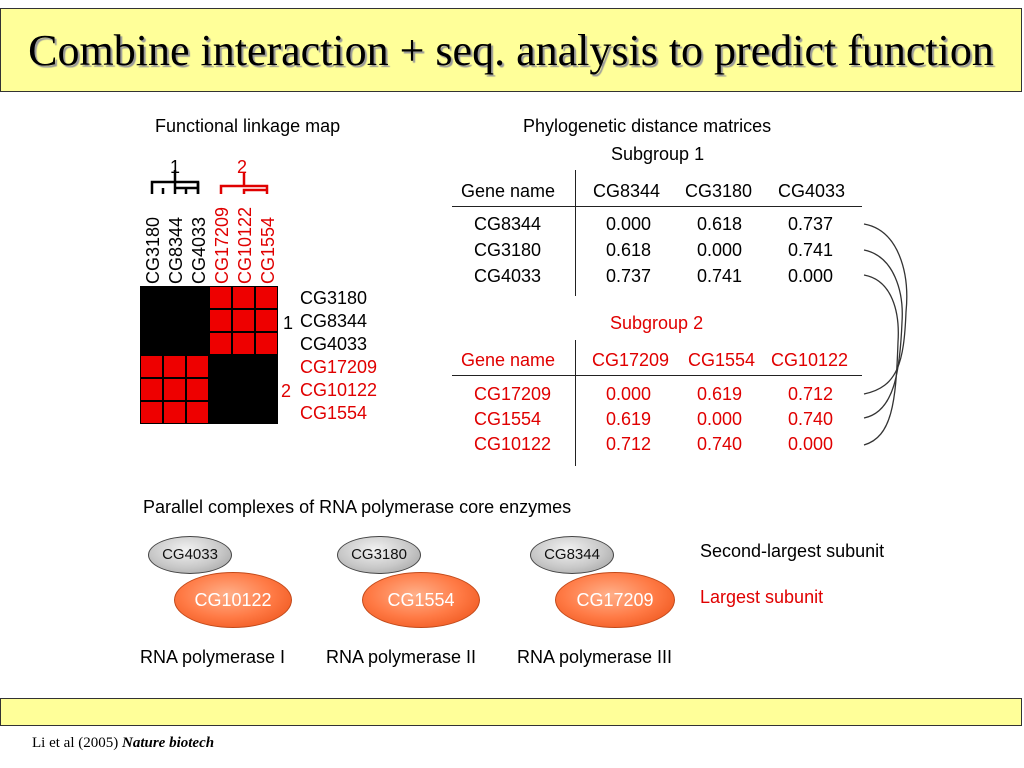 The image size is (1024, 768). What do you see at coordinates (508, 250) in the screenshot?
I see `subgroup1-row2-gene: CG3180` at bounding box center [508, 250].